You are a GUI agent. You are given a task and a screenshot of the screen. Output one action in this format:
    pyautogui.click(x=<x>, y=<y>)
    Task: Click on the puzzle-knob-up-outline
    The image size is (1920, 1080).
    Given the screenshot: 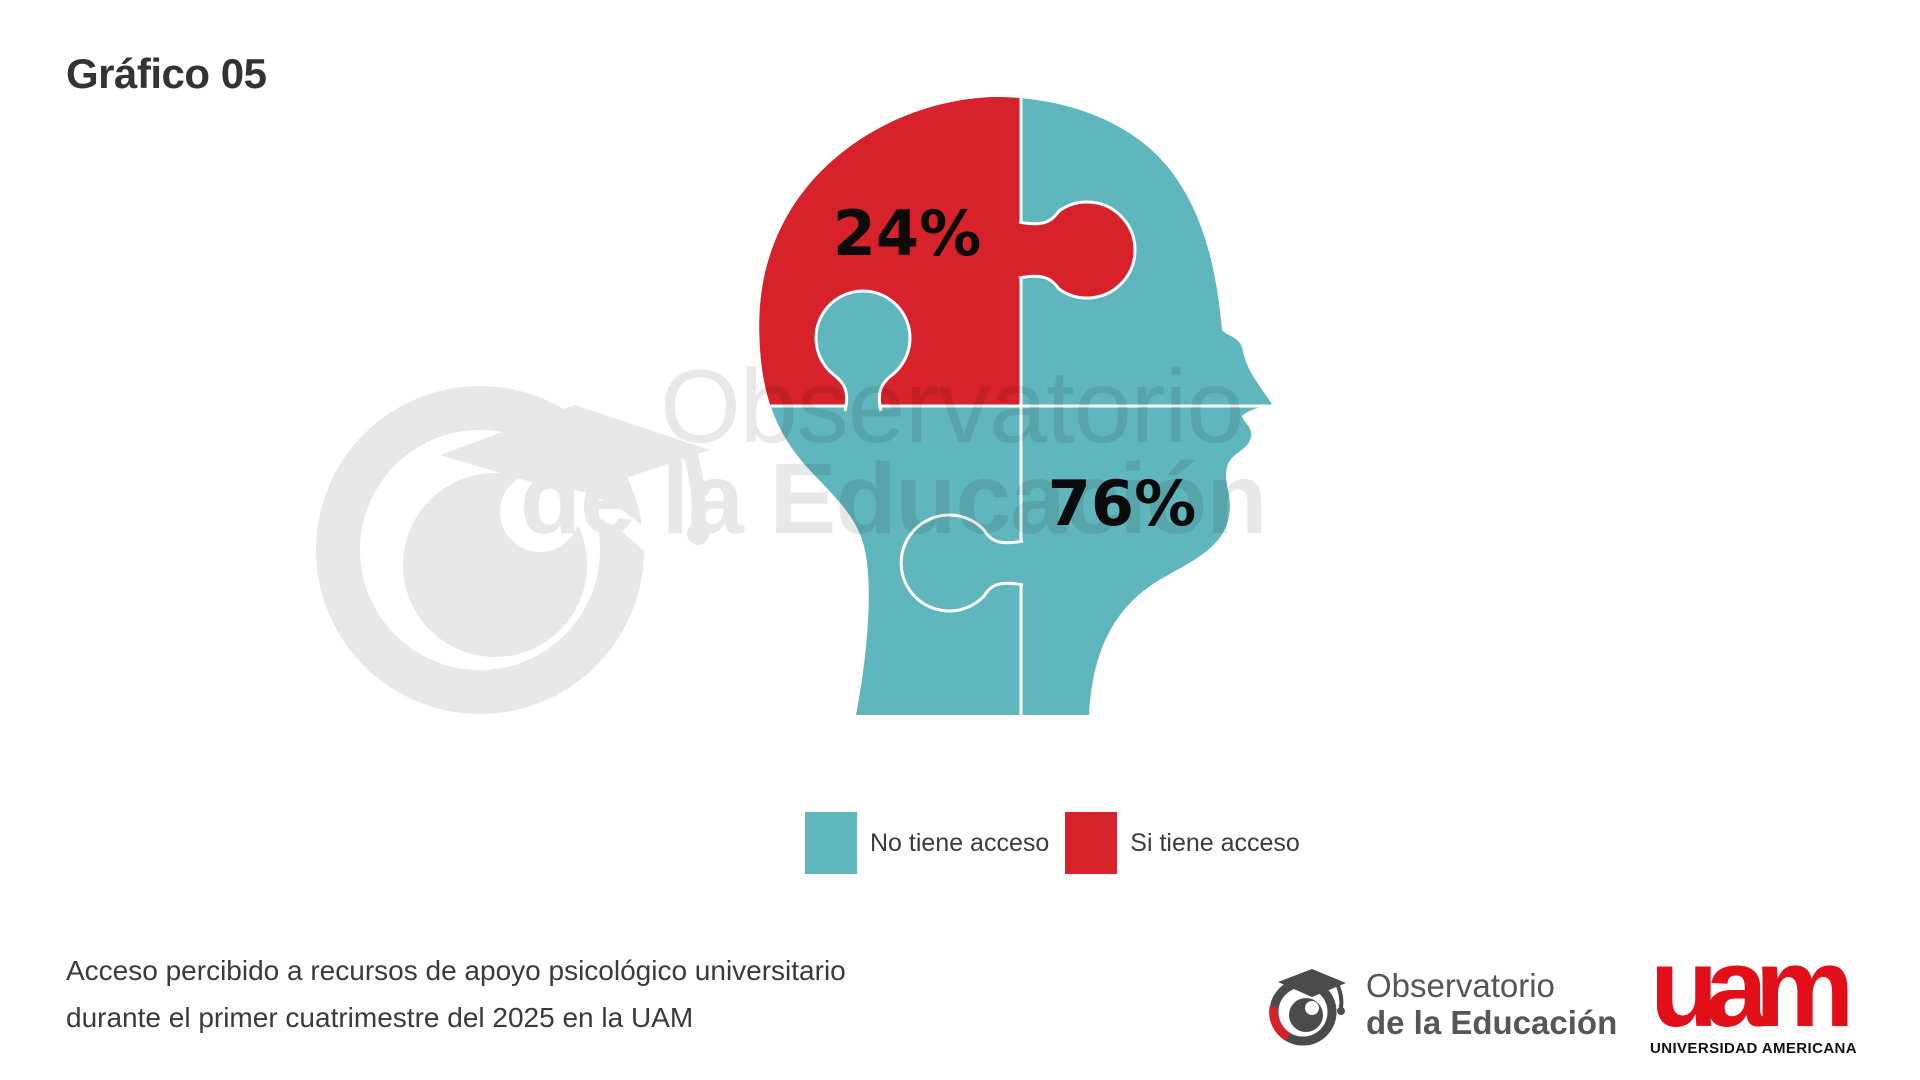 What is the action you would take?
    pyautogui.click(x=863, y=350)
    